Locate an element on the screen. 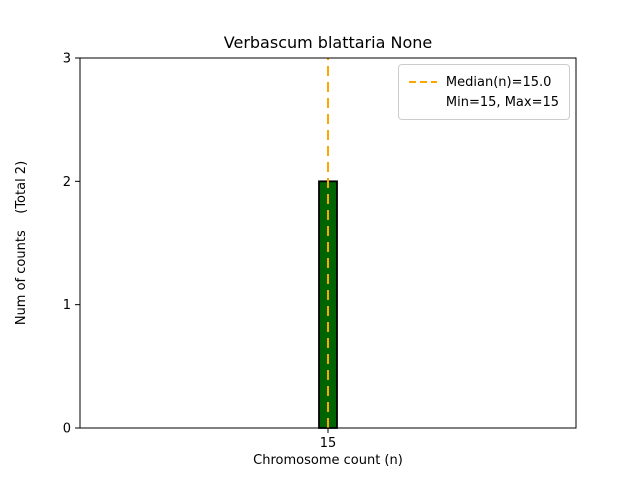  legend-entry-median: Median(n)=15.0 is located at coordinates (498, 82).